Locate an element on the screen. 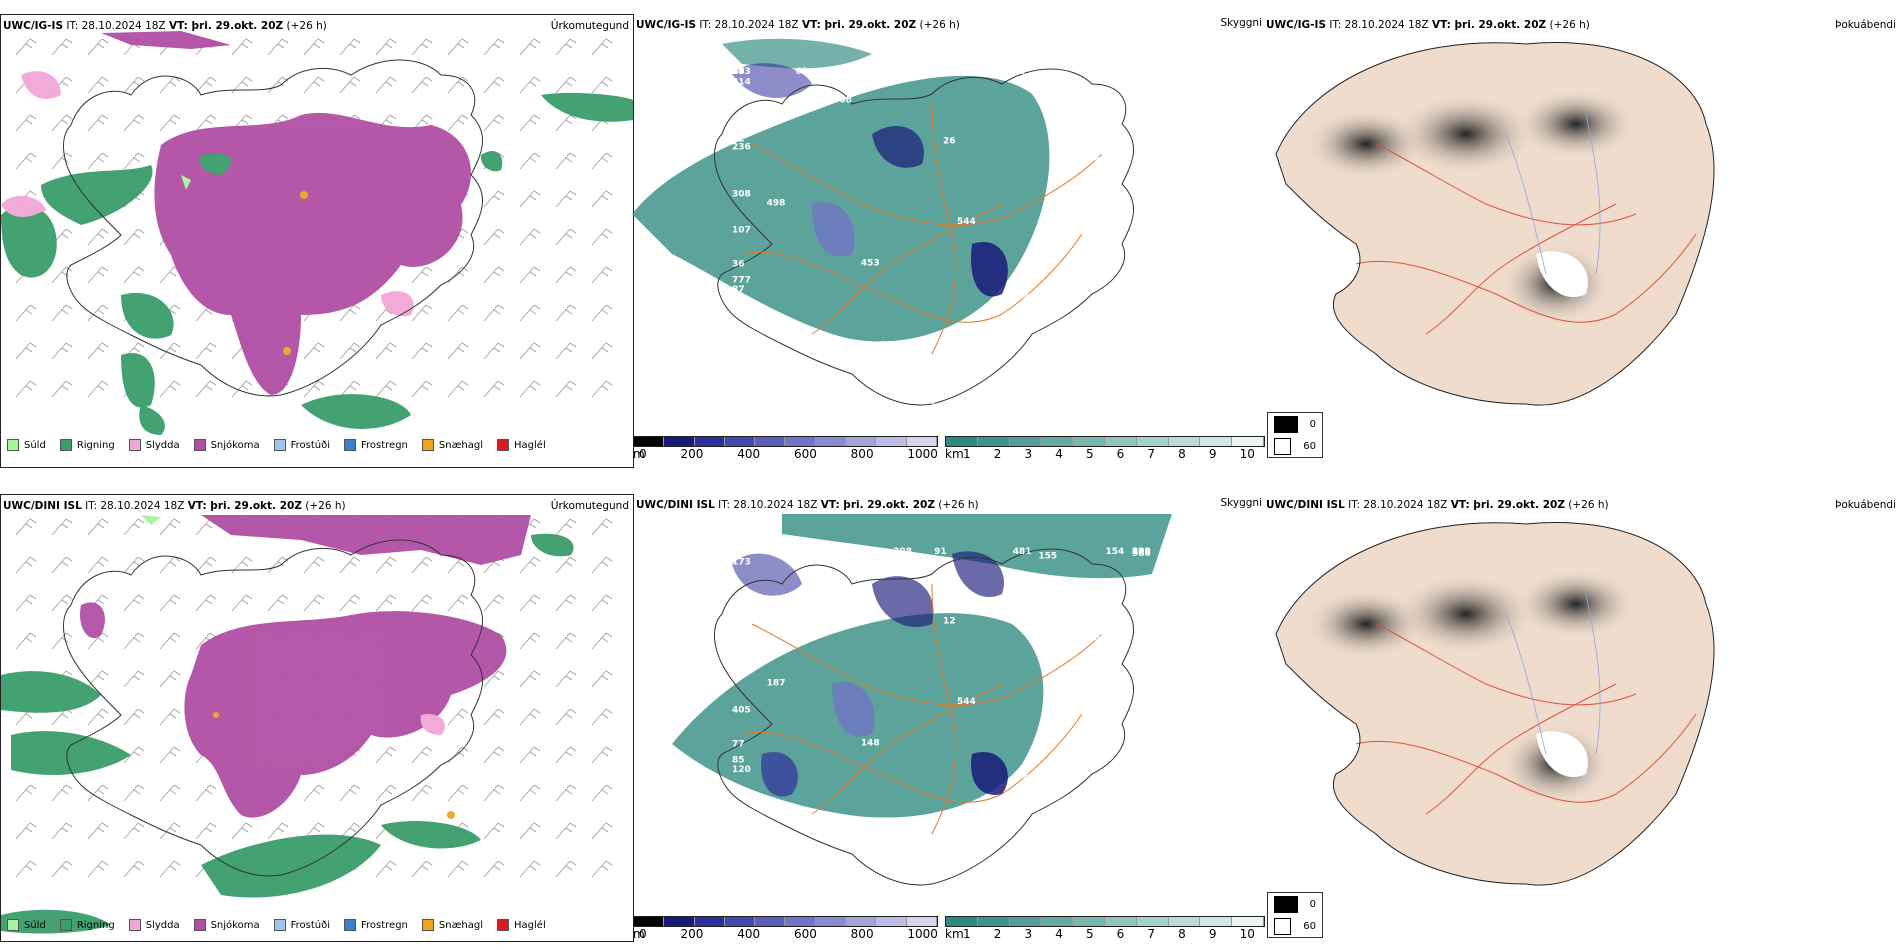 This screenshot has height=950, width=1900. cloud-base-value: 105 is located at coordinates (1141, 402).